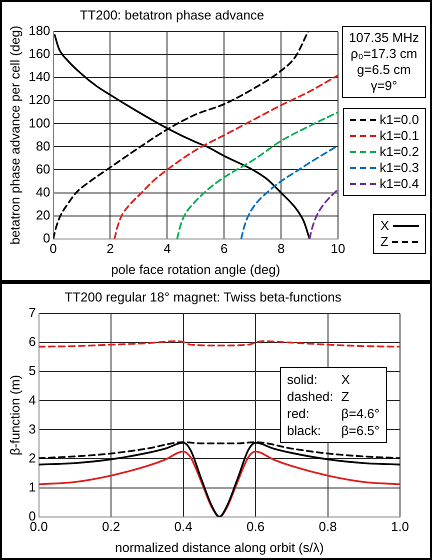 The width and height of the screenshot is (432, 560). What do you see at coordinates (43, 168) in the screenshot?
I see `y-tick-label: 60` at bounding box center [43, 168].